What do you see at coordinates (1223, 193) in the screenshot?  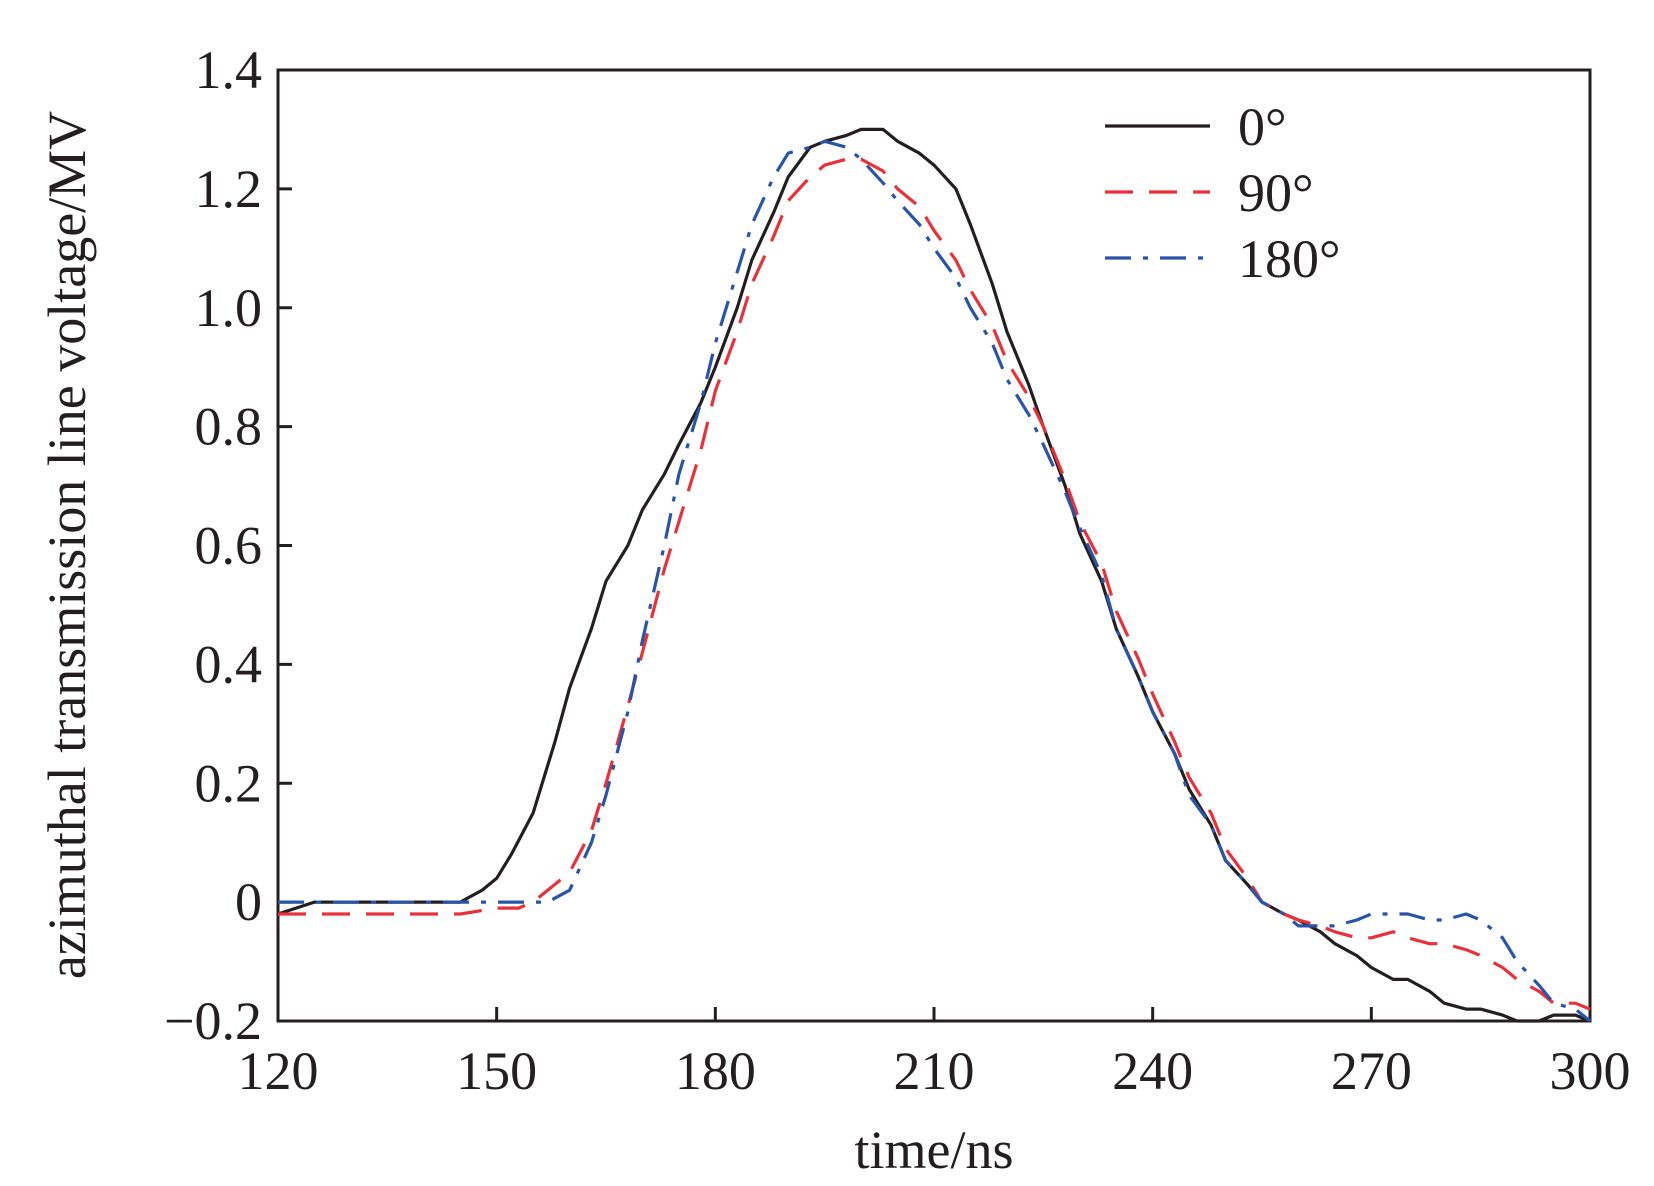 I see `legend: 0°90°180°` at bounding box center [1223, 193].